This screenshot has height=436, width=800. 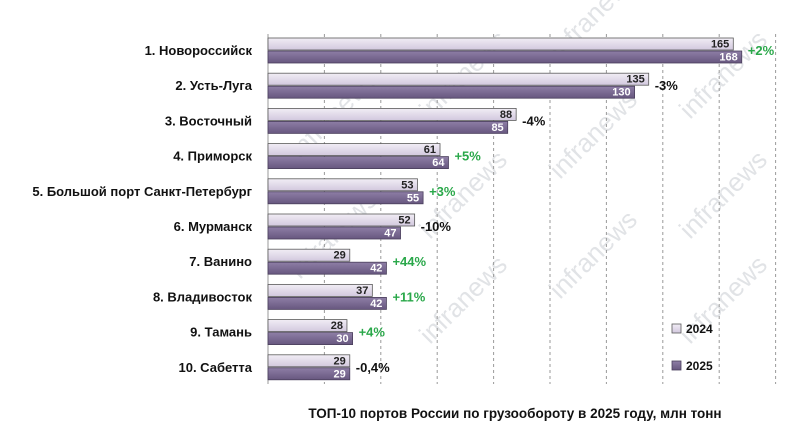 What do you see at coordinates (534, 120) in the screenshot?
I see `change-label: -4%` at bounding box center [534, 120].